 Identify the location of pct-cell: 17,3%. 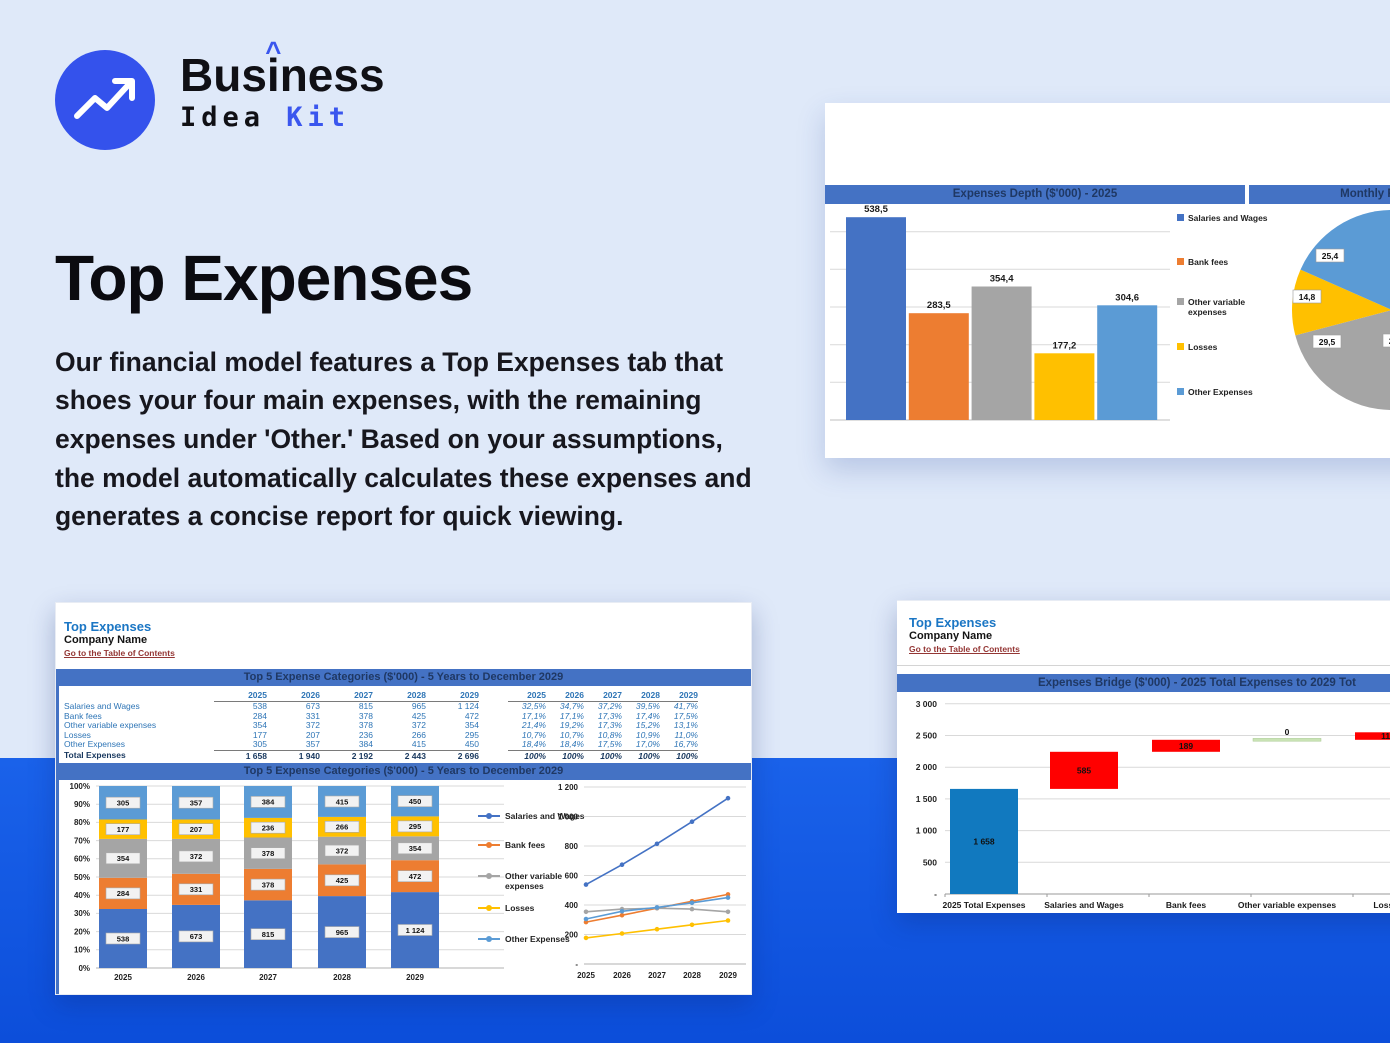
(609, 725).